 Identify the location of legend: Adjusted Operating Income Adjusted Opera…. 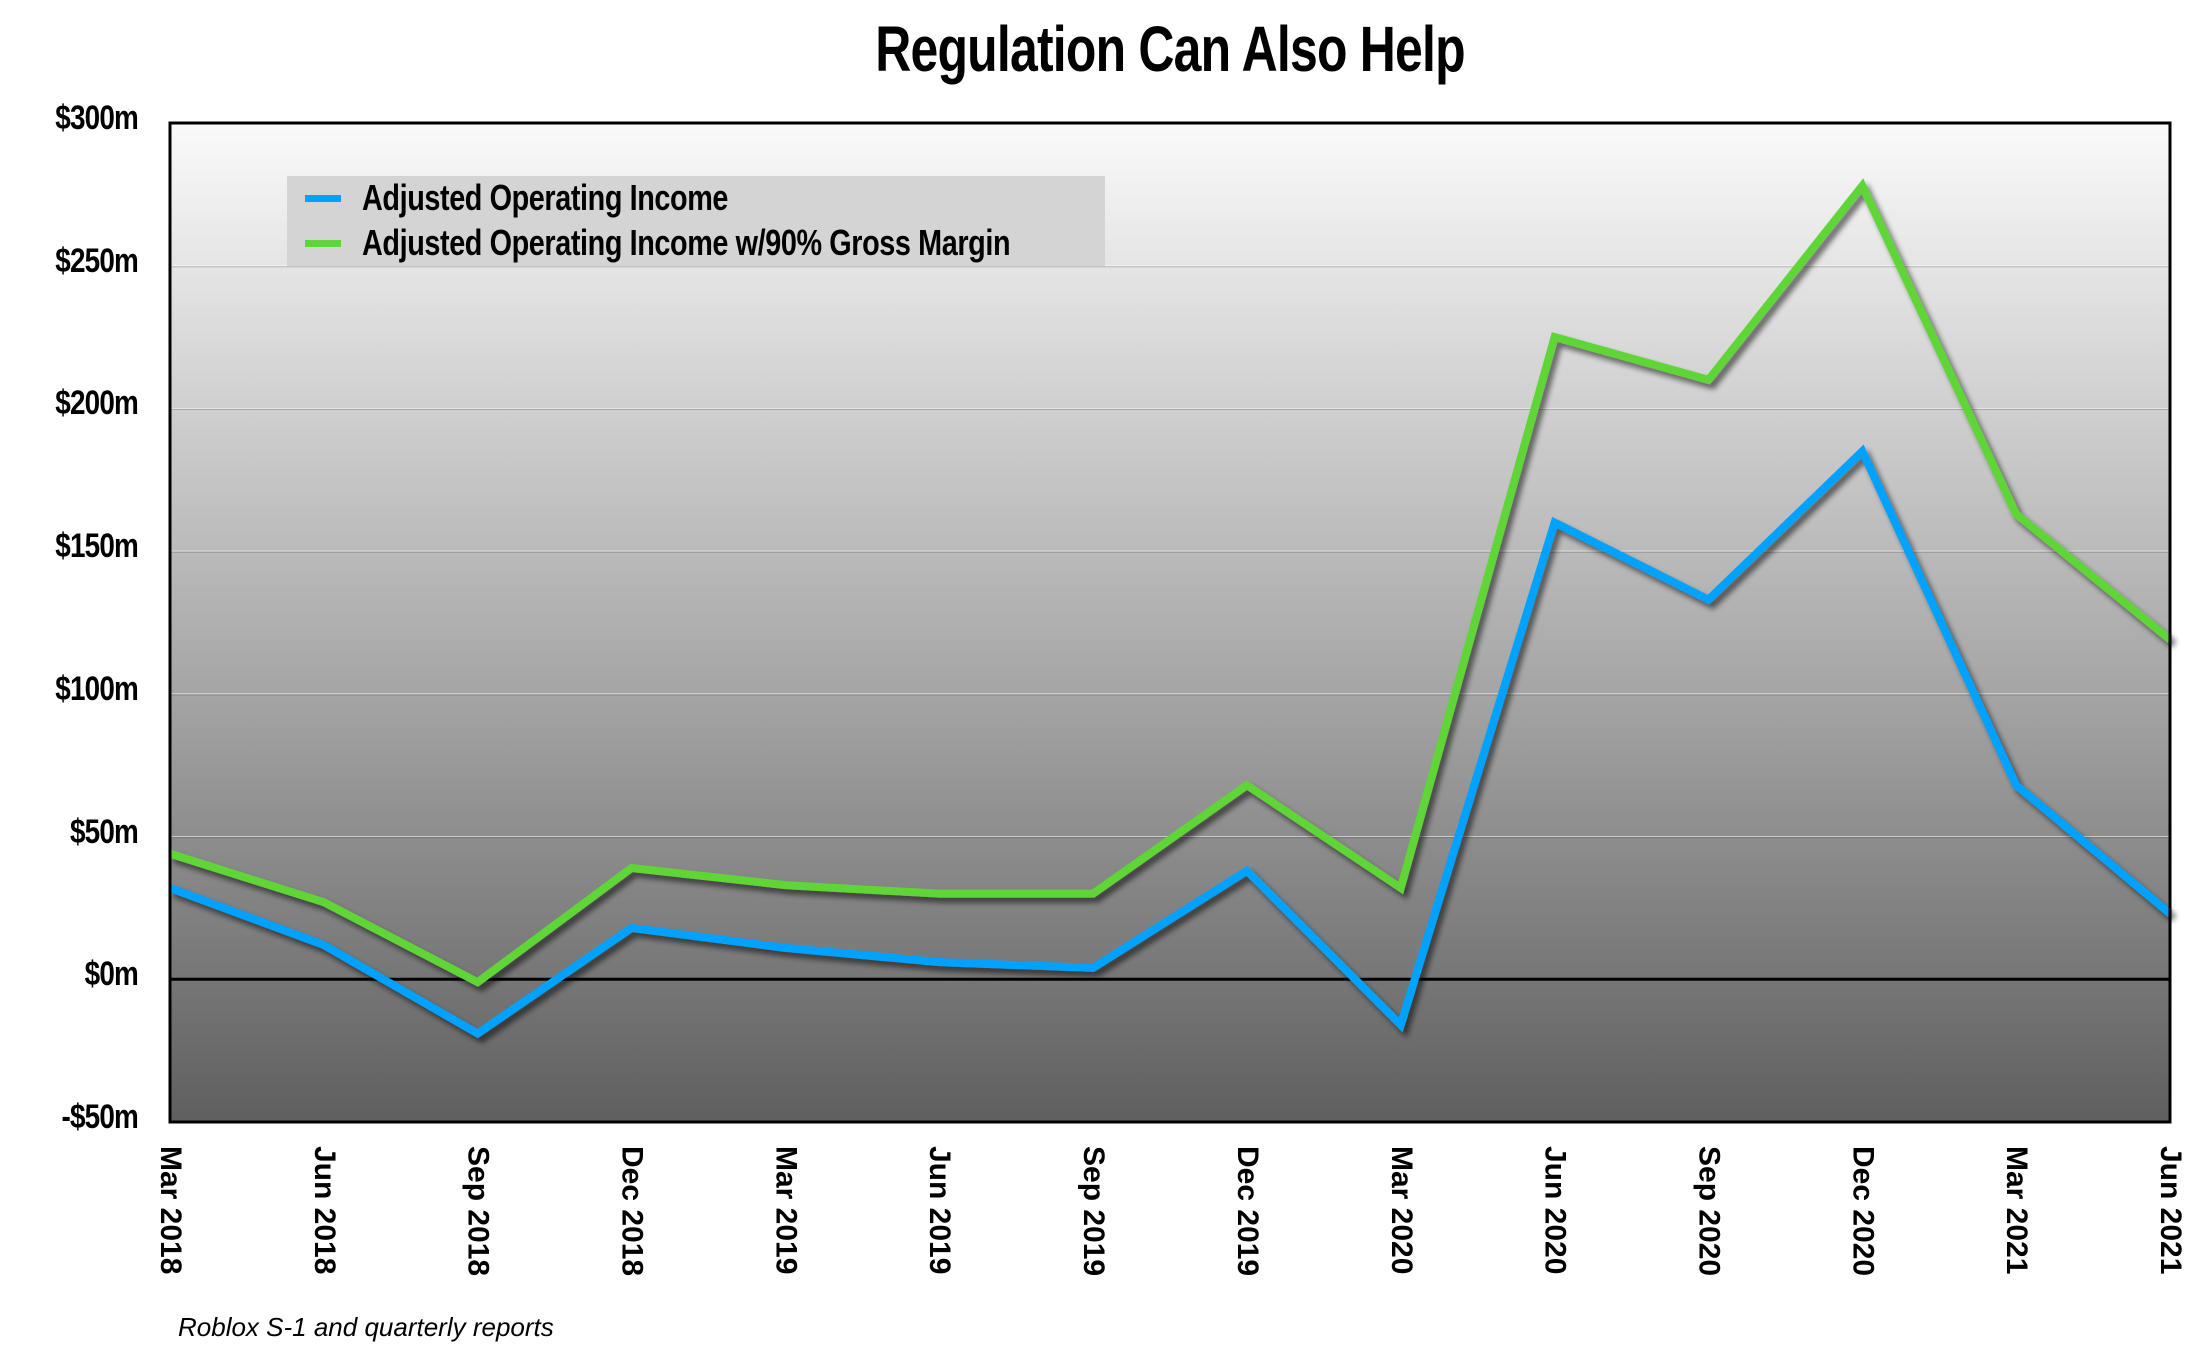
(696, 221).